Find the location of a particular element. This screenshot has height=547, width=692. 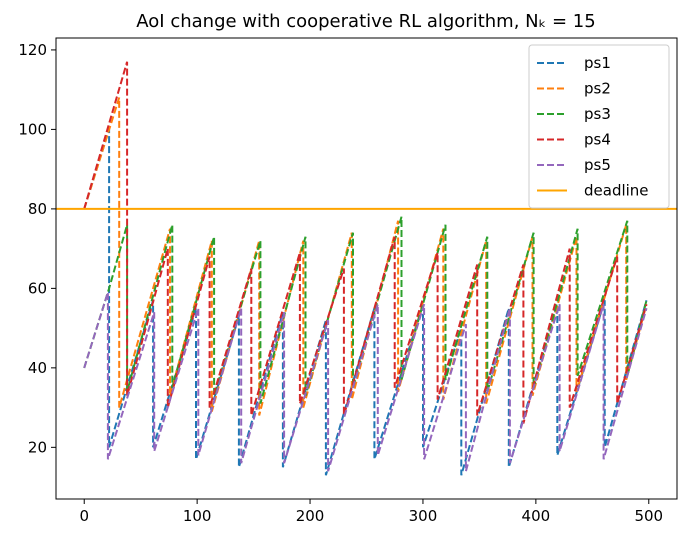

legend-label-deadline: deadline is located at coordinates (616, 191).